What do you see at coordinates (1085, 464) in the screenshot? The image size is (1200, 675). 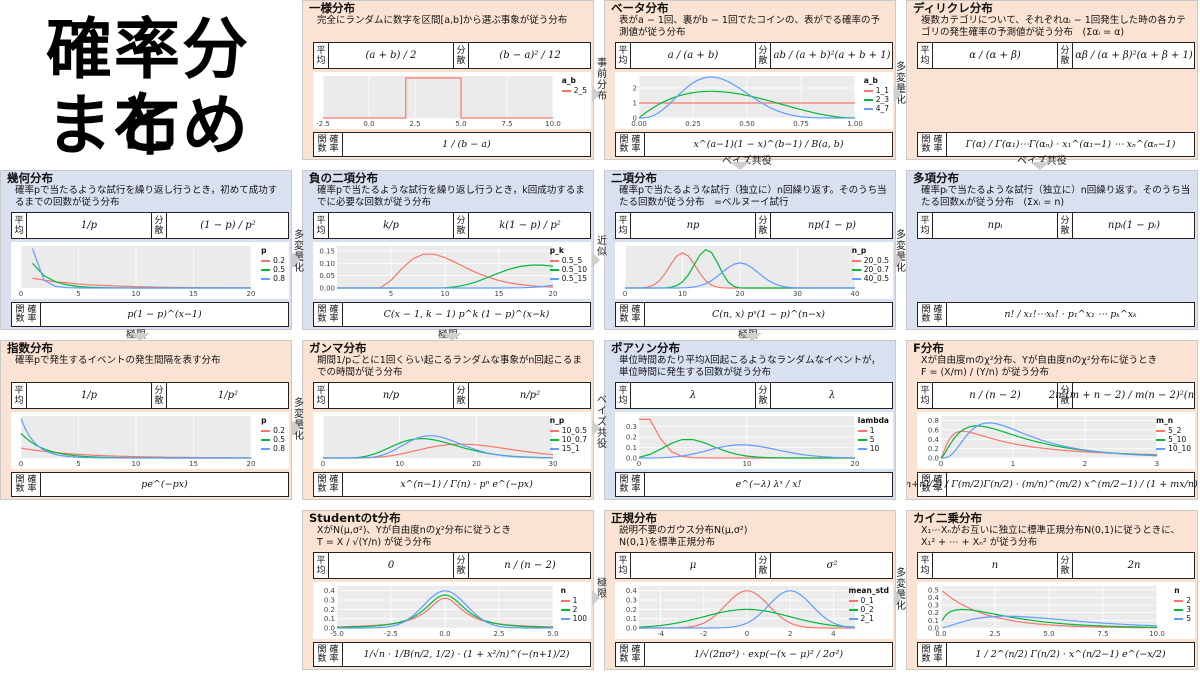 I see `x-tick-label: 2` at bounding box center [1085, 464].